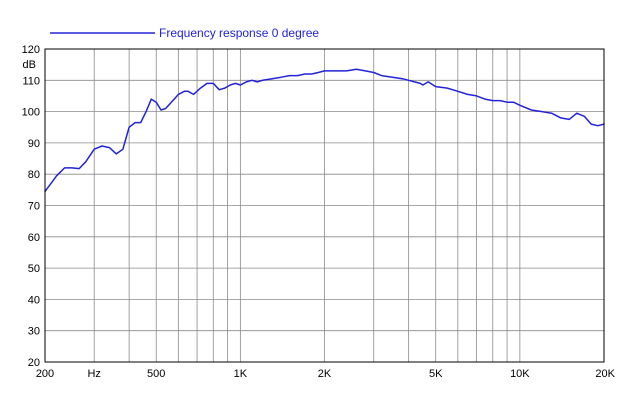  I want to click on y-tick-label: 110, so click(31, 81).